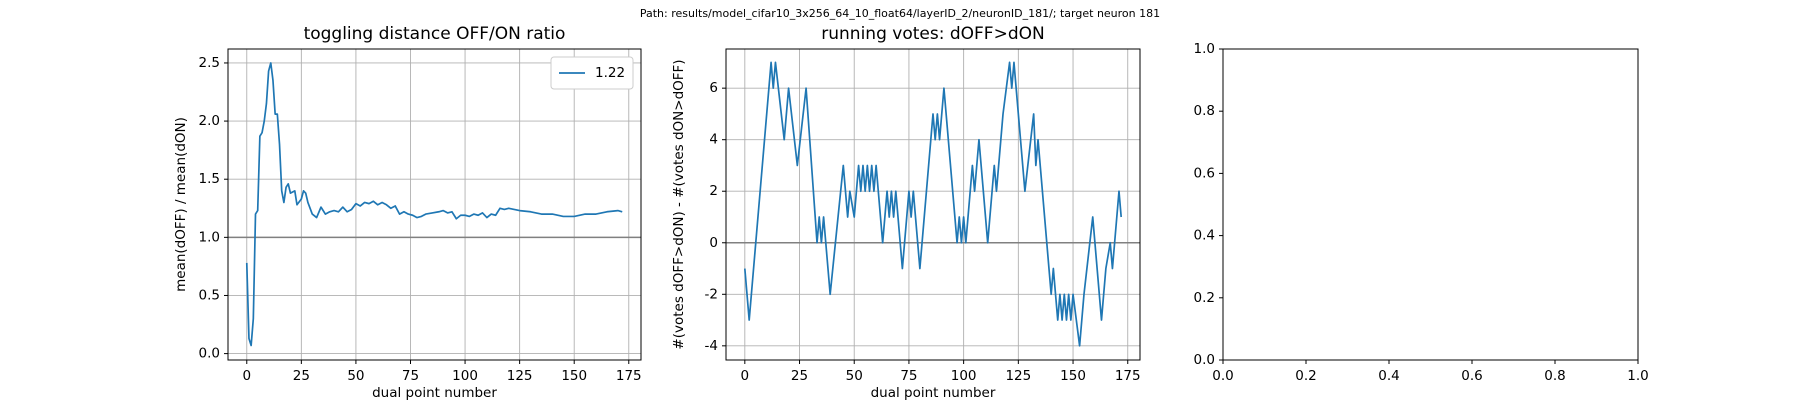 This screenshot has width=1800, height=400. What do you see at coordinates (1222, 376) in the screenshot?
I see `x-tick-label: 0.0` at bounding box center [1222, 376].